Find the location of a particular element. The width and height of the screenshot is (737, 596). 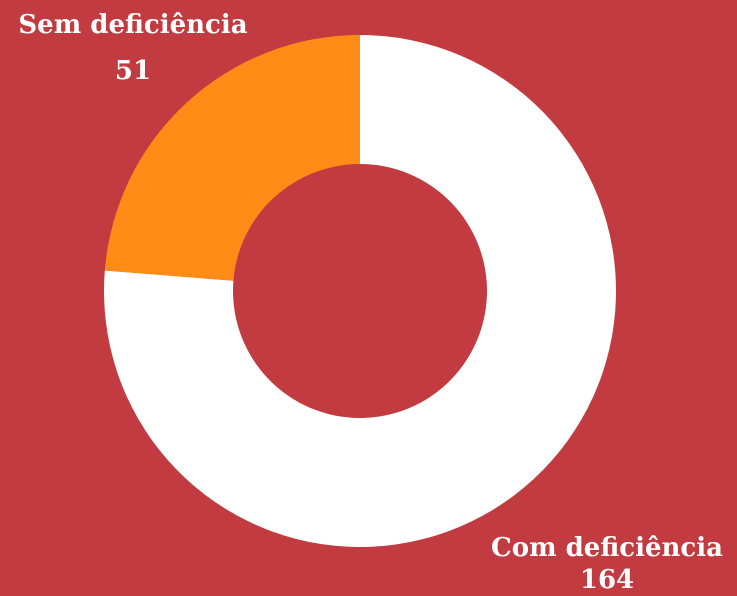

slice-value: 51 is located at coordinates (133, 71).